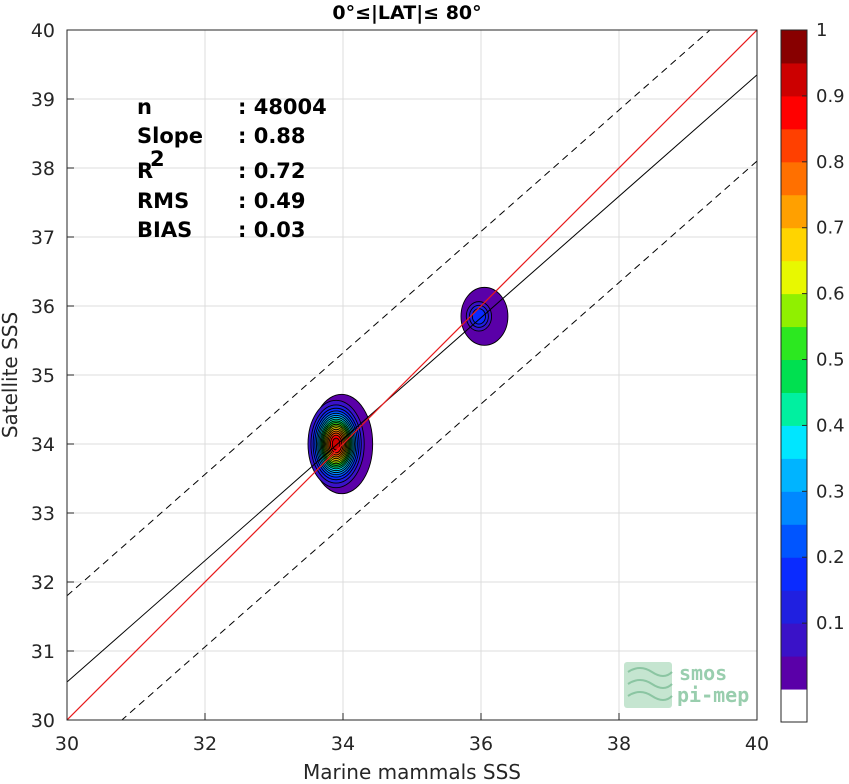  I want to click on y-tick-label: 35, so click(43, 376).